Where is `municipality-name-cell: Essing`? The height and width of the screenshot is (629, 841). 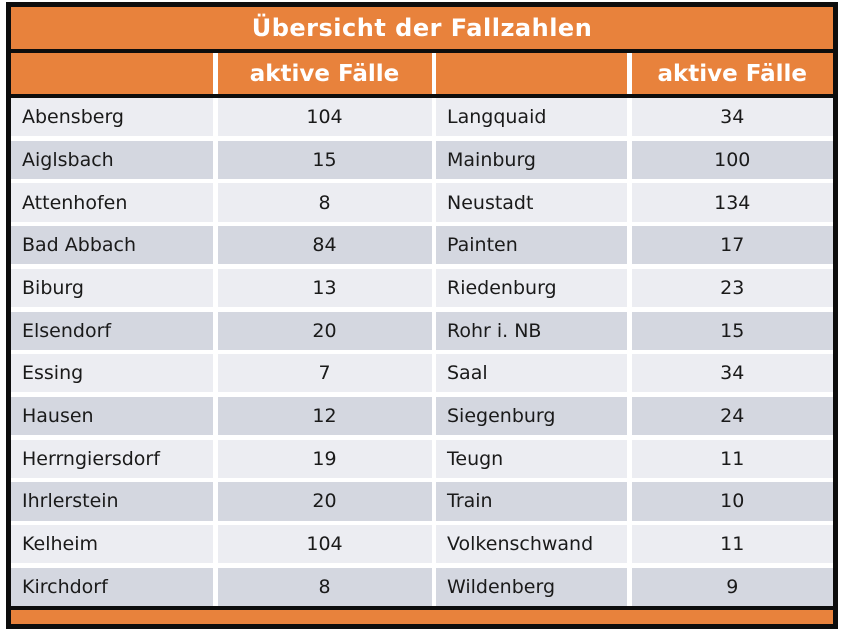
municipality-name-cell: Essing is located at coordinates (112, 373).